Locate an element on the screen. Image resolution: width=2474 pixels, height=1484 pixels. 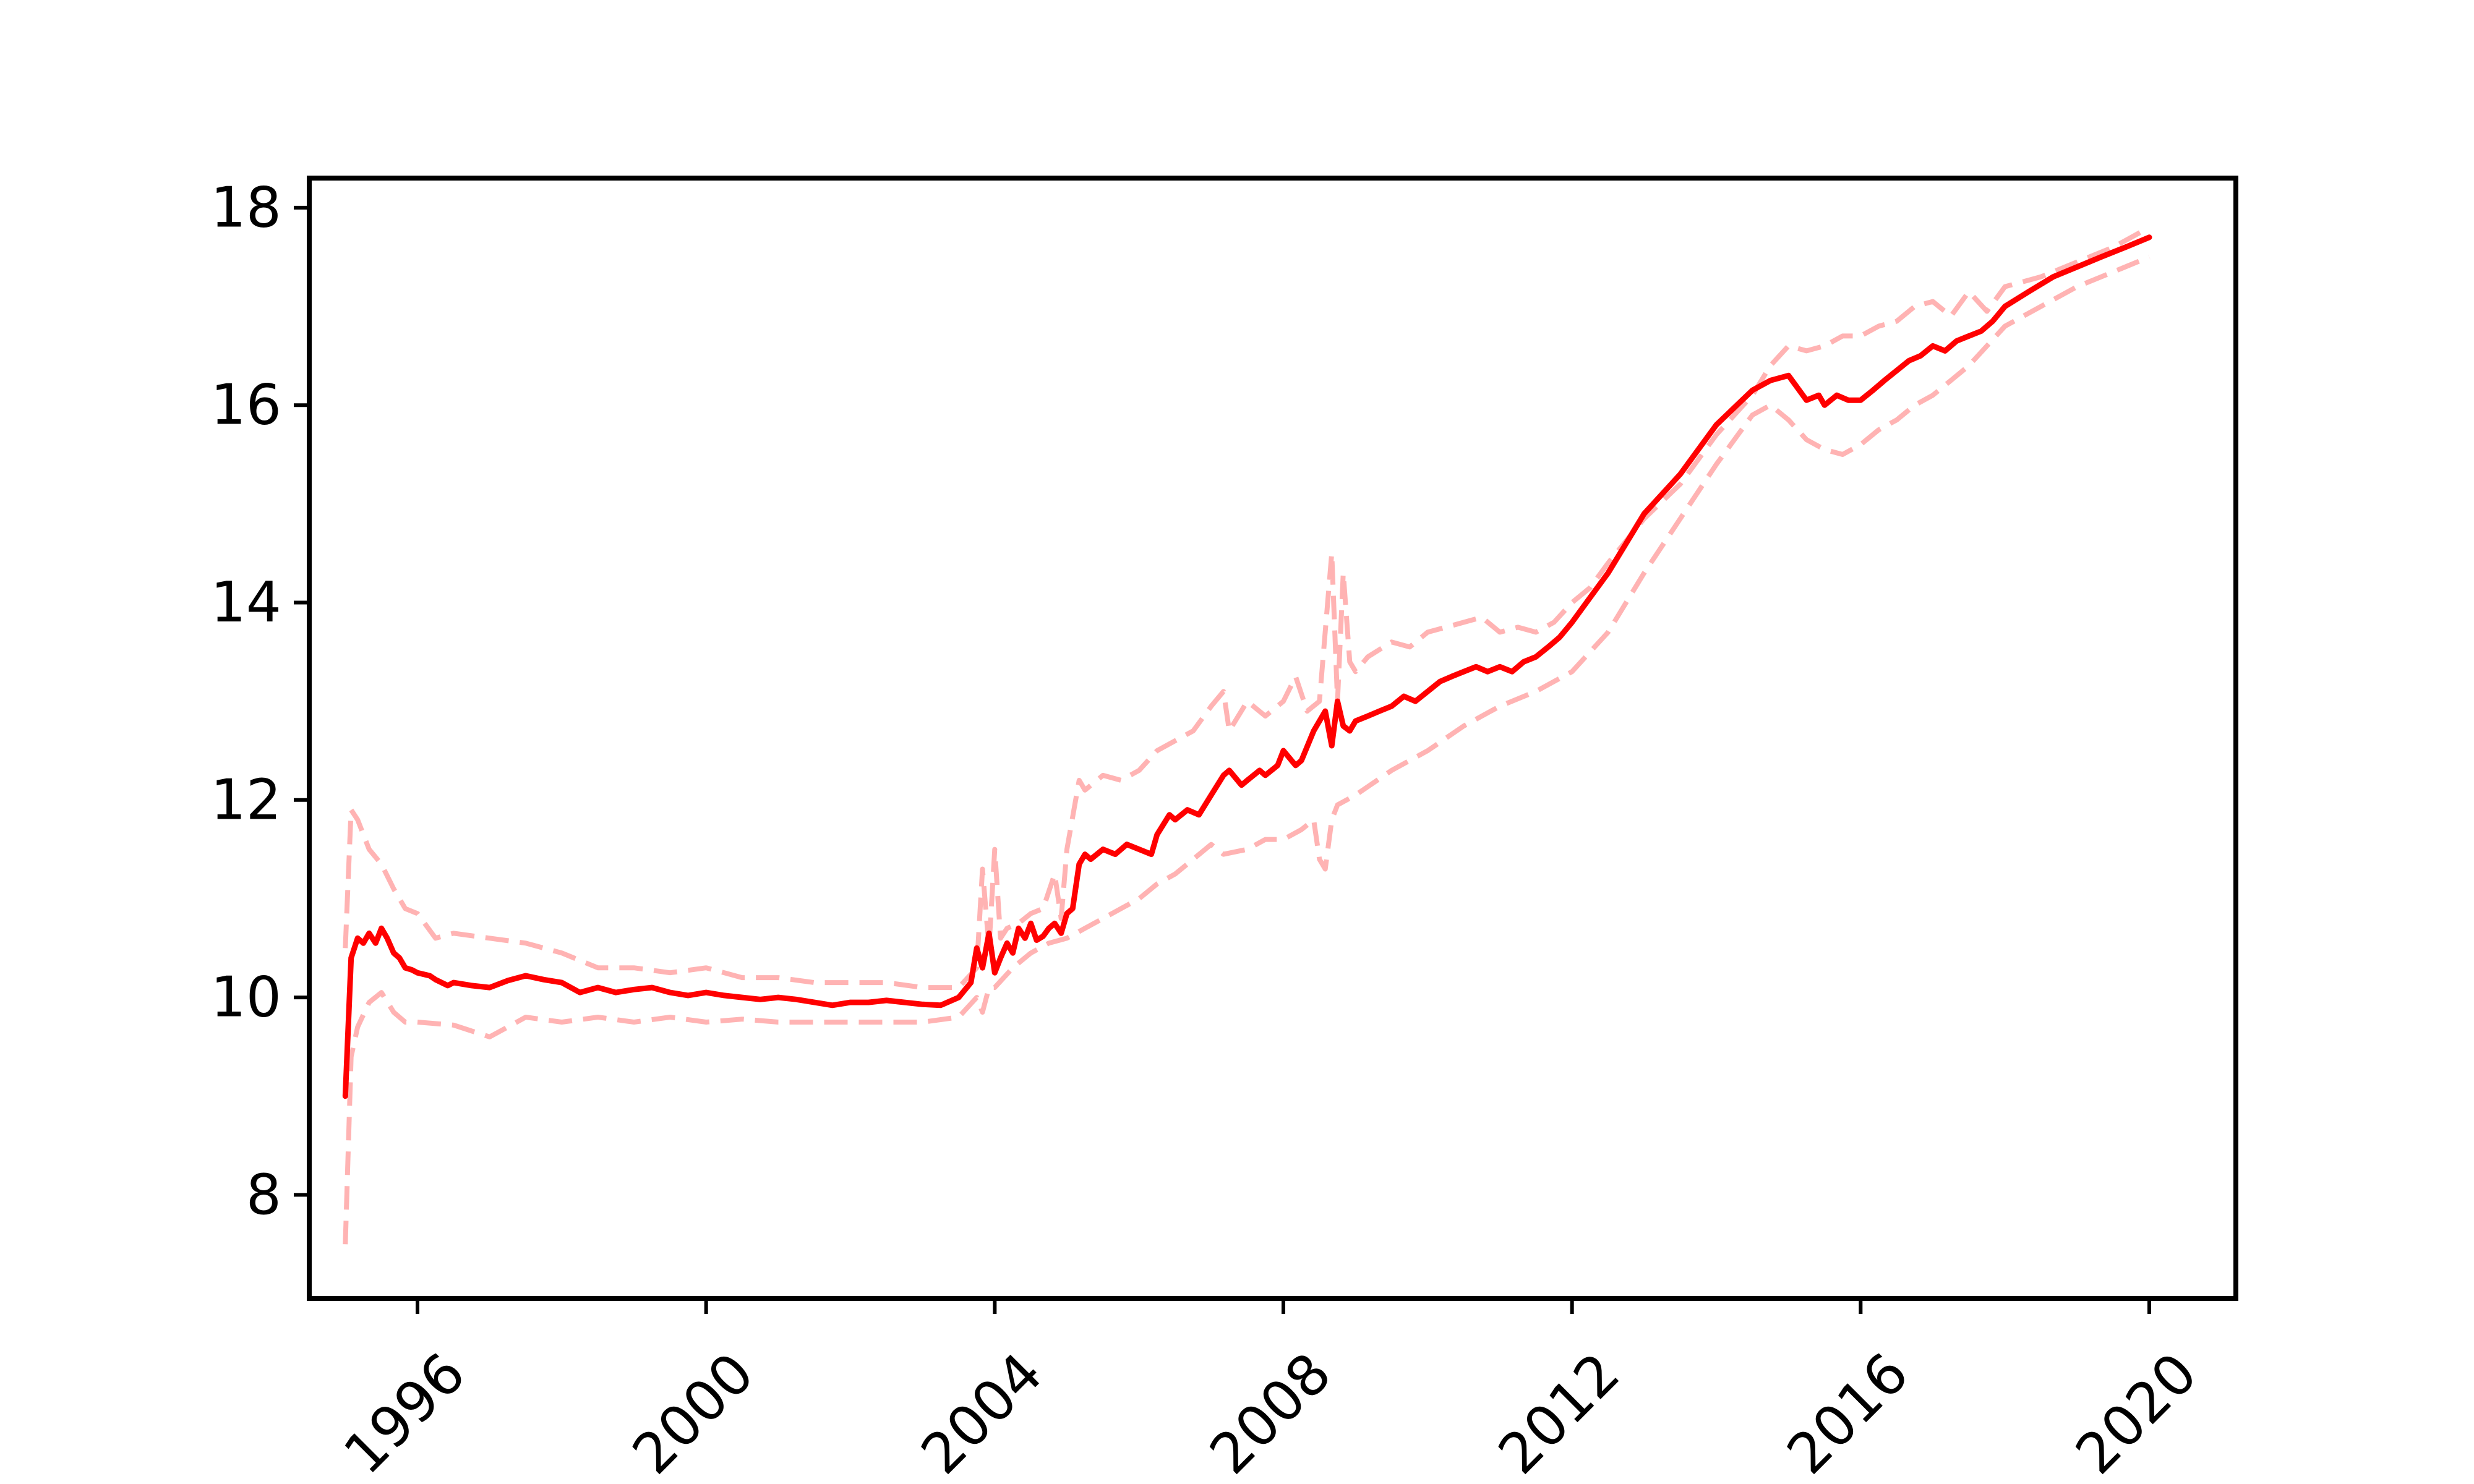
y-tick-label: 18 is located at coordinates (245, 207).